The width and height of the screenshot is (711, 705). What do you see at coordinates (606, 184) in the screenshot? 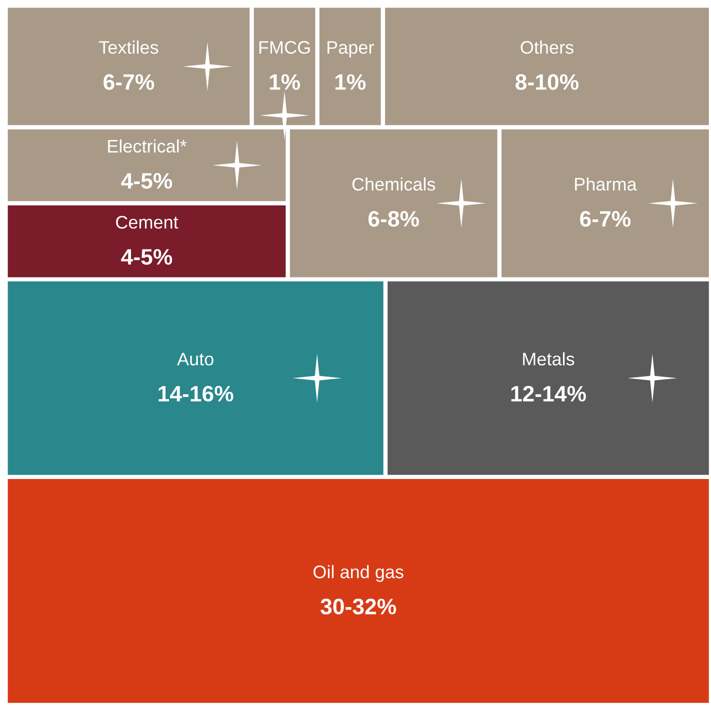
I see `category-label: Pharma` at bounding box center [606, 184].